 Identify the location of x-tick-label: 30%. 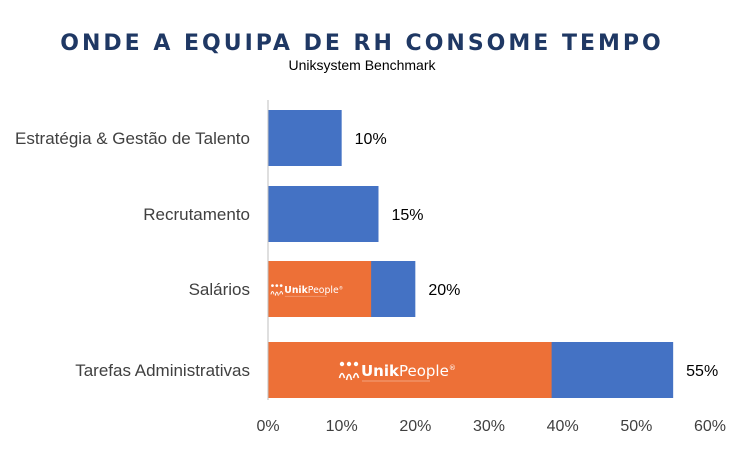
(489, 426).